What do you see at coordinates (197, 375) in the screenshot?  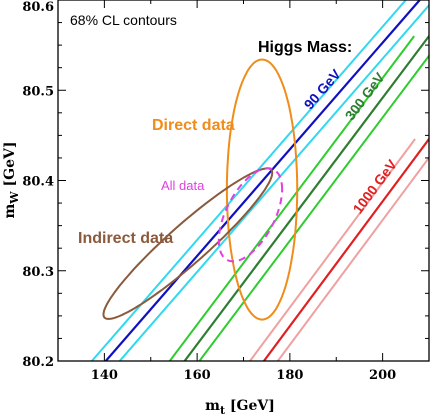 I see `x-tick-label: 160` at bounding box center [197, 375].